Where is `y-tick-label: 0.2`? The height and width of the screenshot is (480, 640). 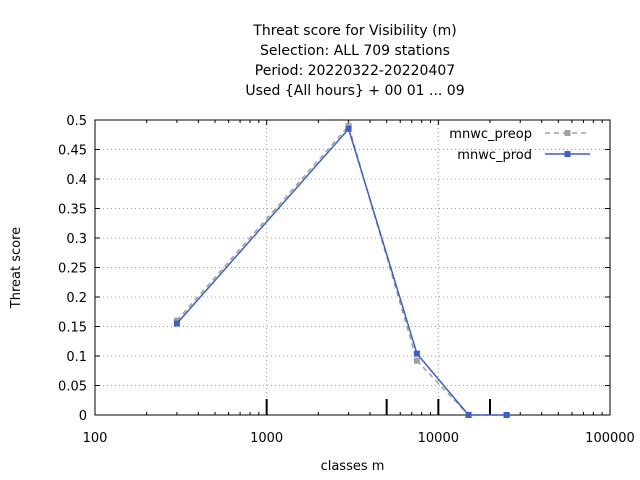 y-tick-label: 0.2 is located at coordinates (76, 298).